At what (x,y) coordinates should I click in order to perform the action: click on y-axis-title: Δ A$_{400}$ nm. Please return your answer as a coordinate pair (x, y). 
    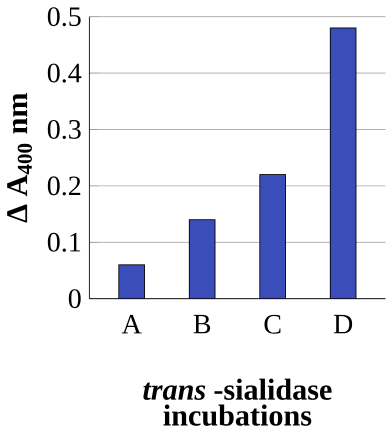
    Looking at the image, I should click on (19, 157).